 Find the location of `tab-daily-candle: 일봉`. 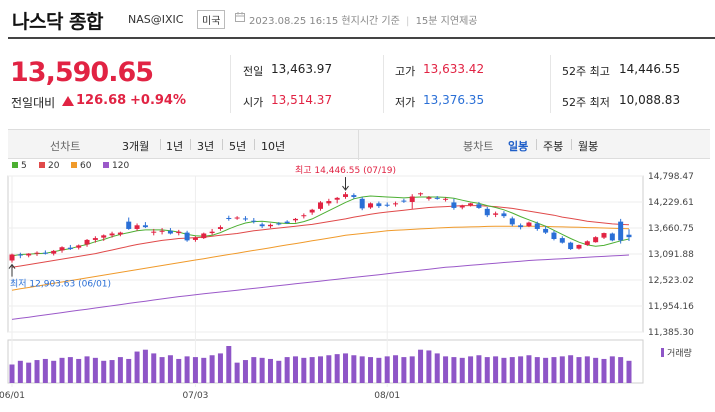

tab-daily-candle: 일봉 is located at coordinates (518, 146).